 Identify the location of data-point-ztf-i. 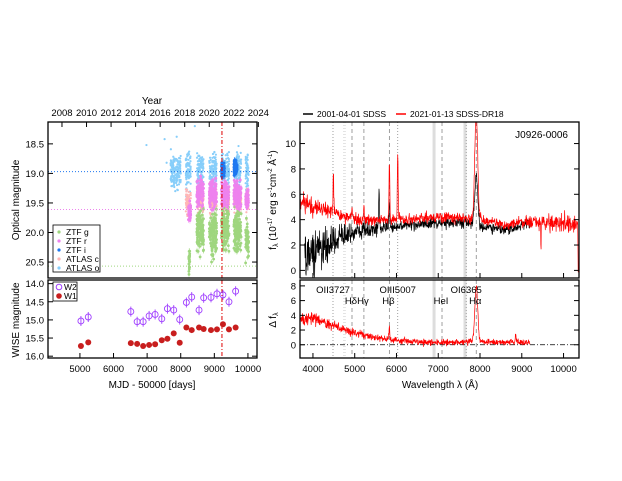
(235, 166).